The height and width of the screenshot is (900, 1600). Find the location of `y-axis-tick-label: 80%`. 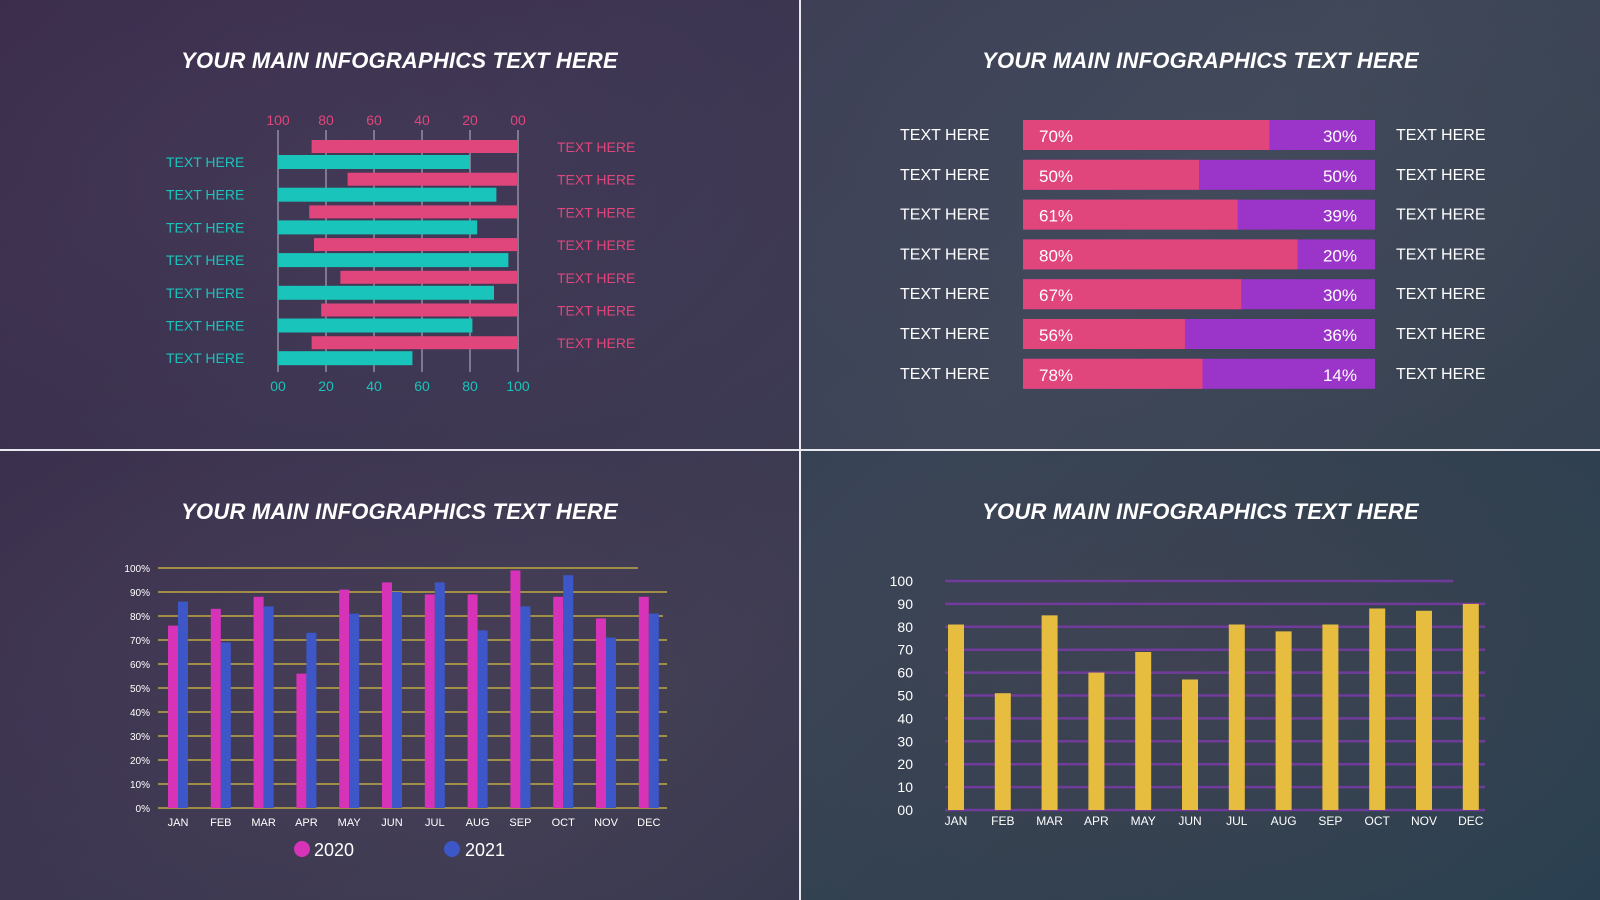

y-axis-tick-label: 80% is located at coordinates (140, 617).